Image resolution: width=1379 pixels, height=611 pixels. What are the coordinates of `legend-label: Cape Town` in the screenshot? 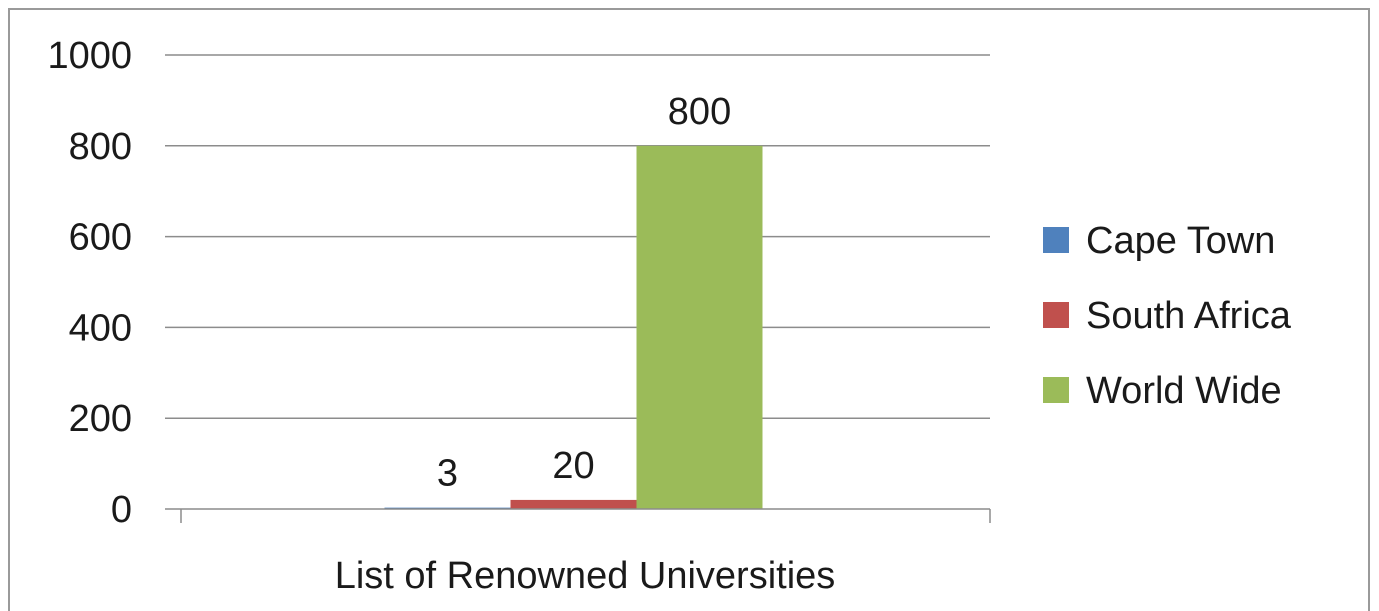 It's located at (1180, 241).